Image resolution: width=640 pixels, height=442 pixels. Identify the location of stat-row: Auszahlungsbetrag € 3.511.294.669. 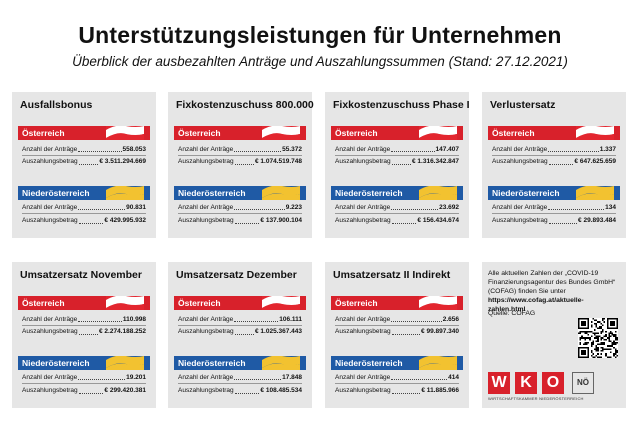
(84, 161).